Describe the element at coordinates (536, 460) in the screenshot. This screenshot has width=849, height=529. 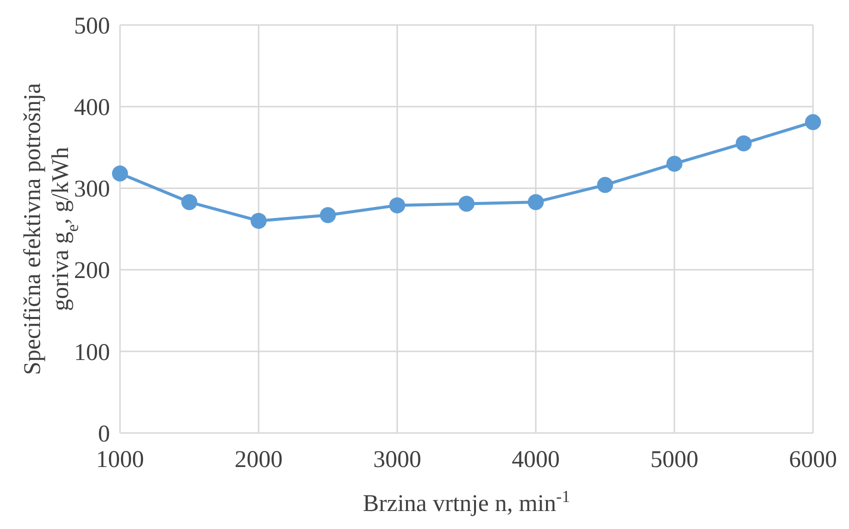
I see `x-tick-label: 4000` at that location.